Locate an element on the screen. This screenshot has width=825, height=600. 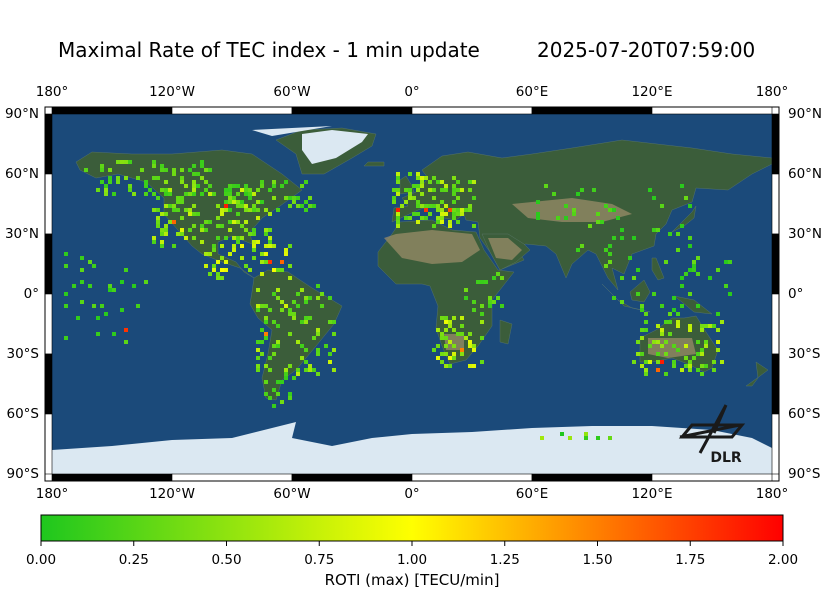
lat-tick-left: 60°S is located at coordinates (23, 414).